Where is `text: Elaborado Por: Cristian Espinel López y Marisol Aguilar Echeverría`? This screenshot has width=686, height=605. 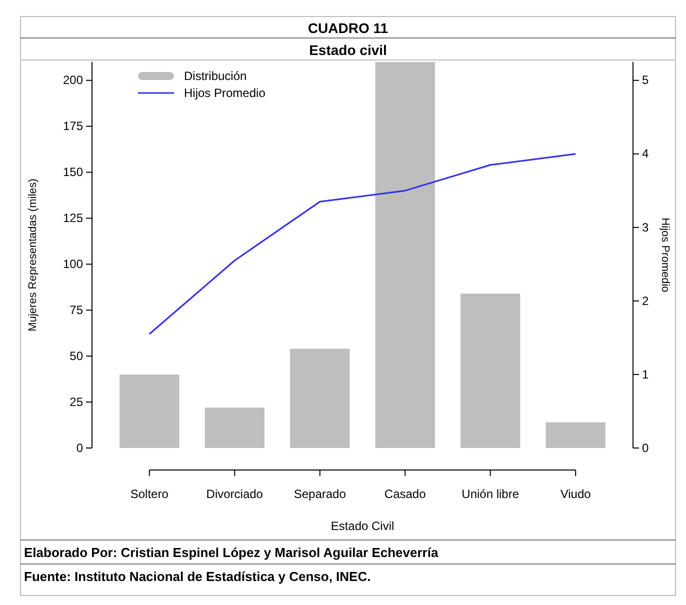 text: Elaborado Por: Cristian Espinel López y Marisol Aguilar Echeverría is located at coordinates (231, 552).